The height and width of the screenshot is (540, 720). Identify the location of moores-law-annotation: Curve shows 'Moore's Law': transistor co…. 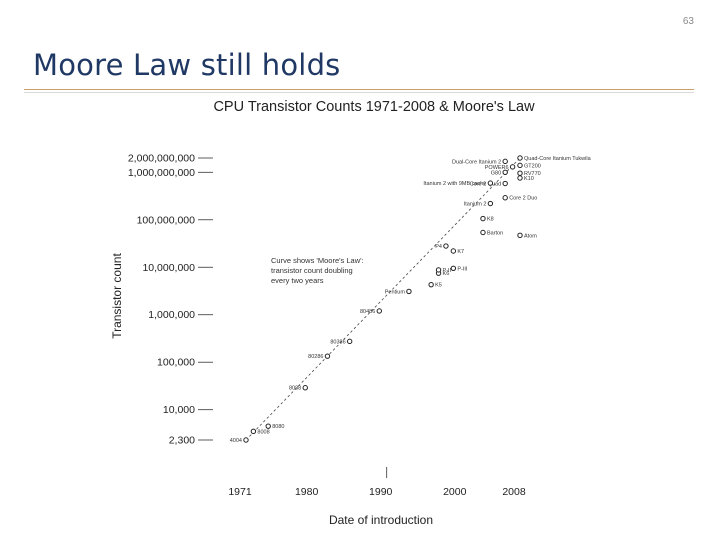
(317, 270).